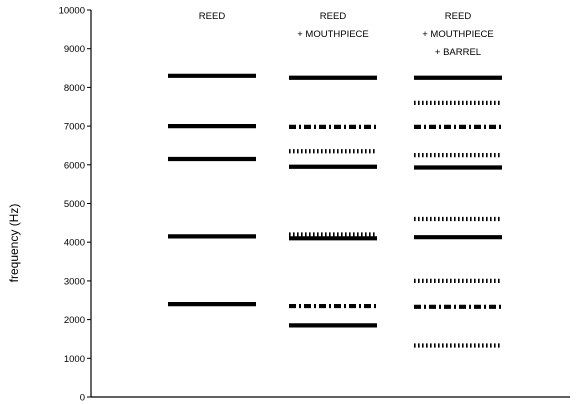 The image size is (576, 404). Describe the element at coordinates (74, 320) in the screenshot. I see `y-tick-label: 2000` at that location.